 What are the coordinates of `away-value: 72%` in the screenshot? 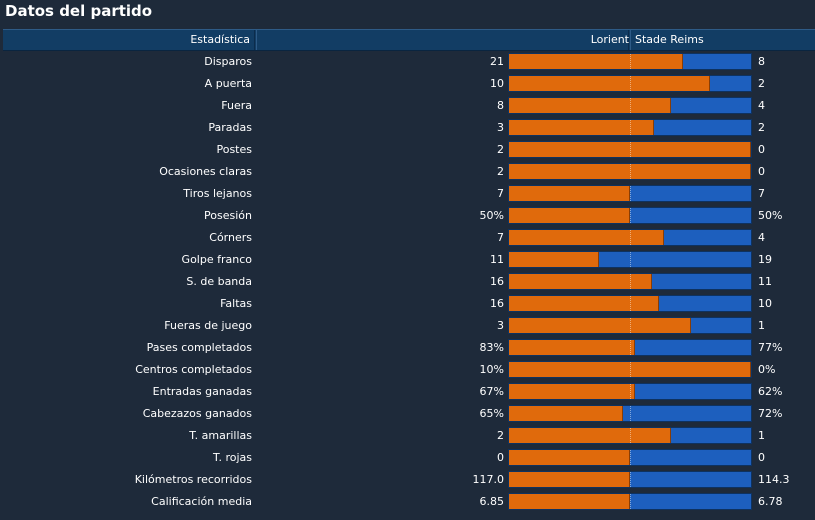 It's located at (770, 413).